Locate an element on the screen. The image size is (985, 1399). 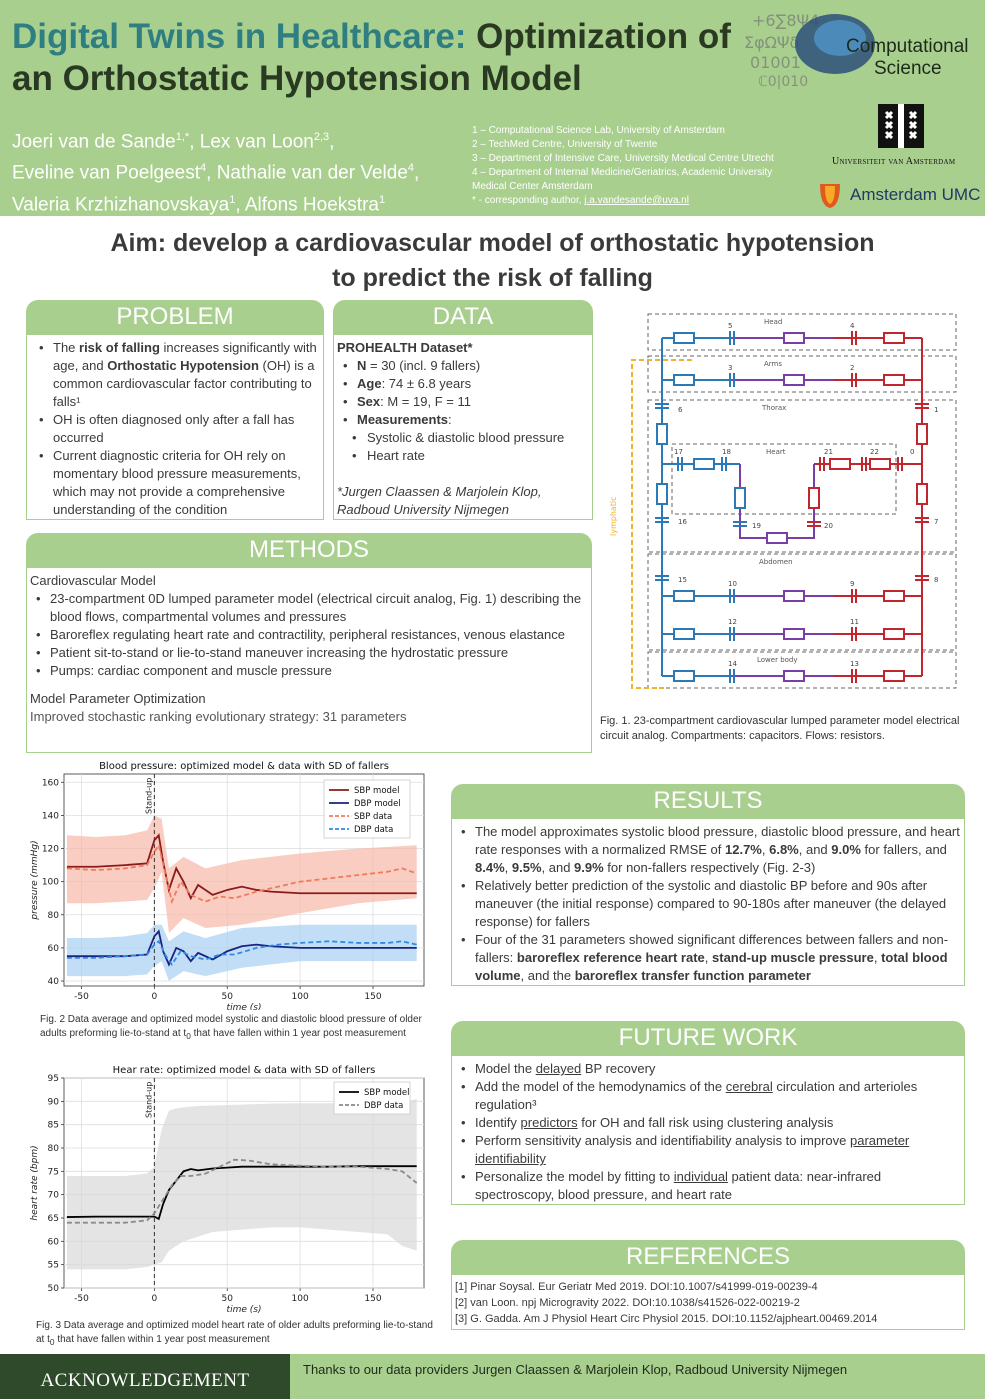
aim-line-2: to predict the risk of falling is located at coordinates (492, 278).